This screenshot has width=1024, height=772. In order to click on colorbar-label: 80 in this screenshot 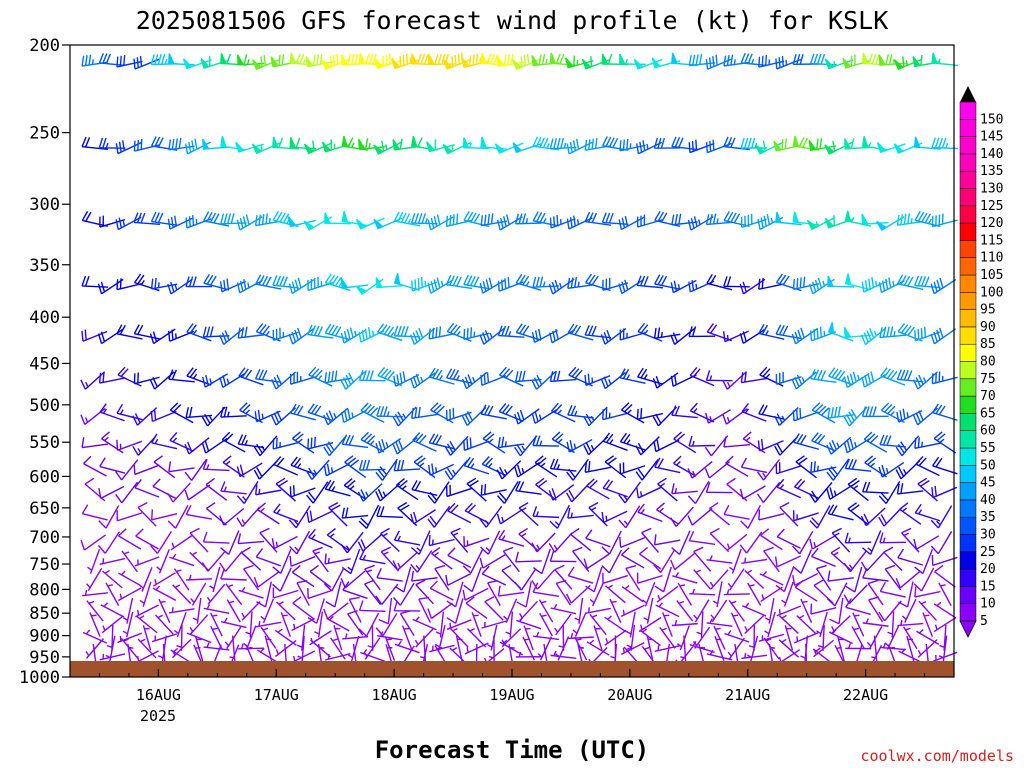, I will do `click(988, 362)`.